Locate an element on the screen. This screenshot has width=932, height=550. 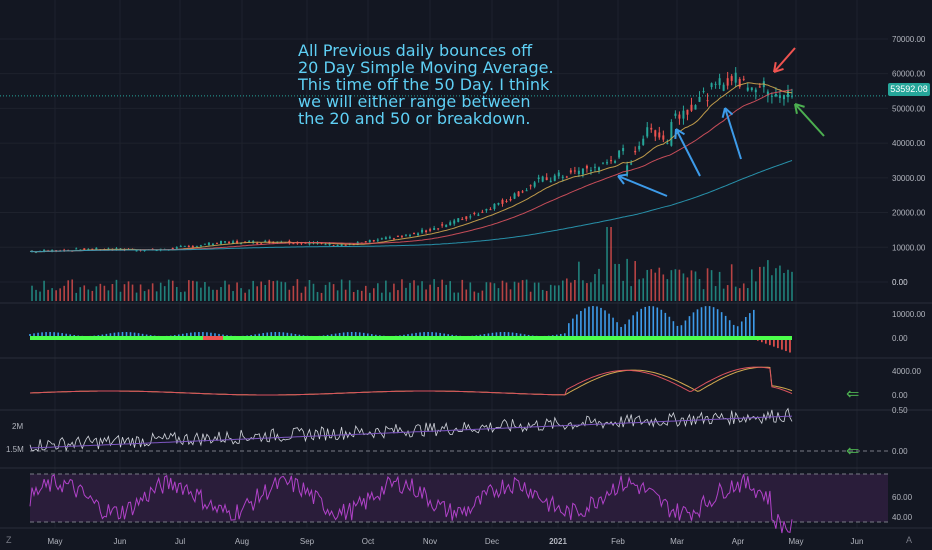
blue-arrow-2-head is located at coordinates (675, 134).